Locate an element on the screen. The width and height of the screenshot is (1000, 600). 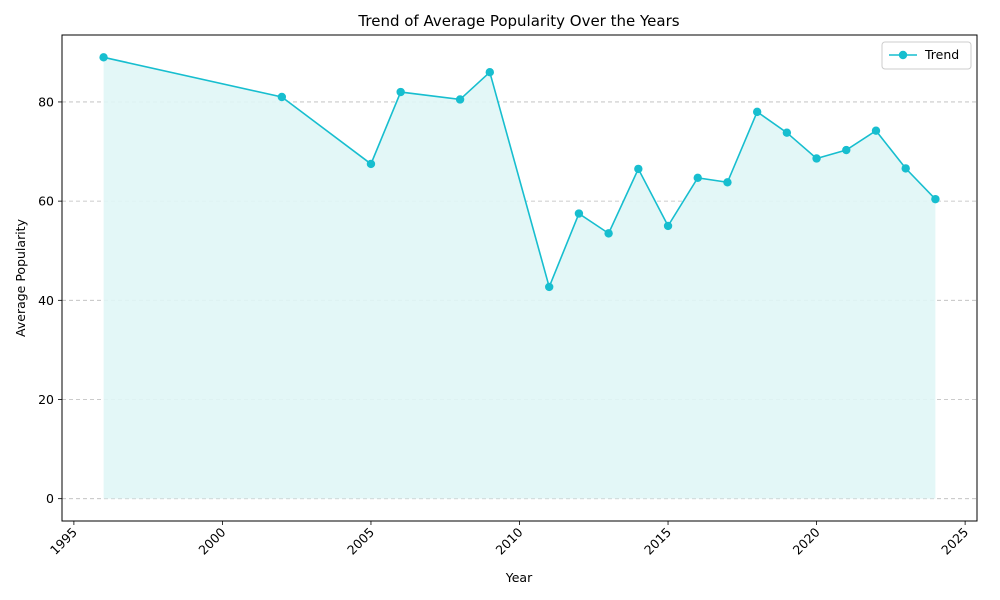
y-tick-label: 40 is located at coordinates (46, 300).